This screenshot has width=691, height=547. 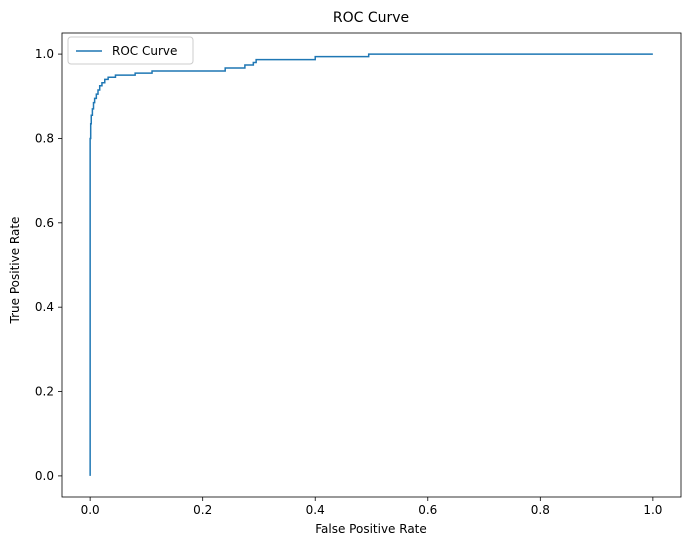 I want to click on chart-title: ROC Curve, so click(x=371, y=18).